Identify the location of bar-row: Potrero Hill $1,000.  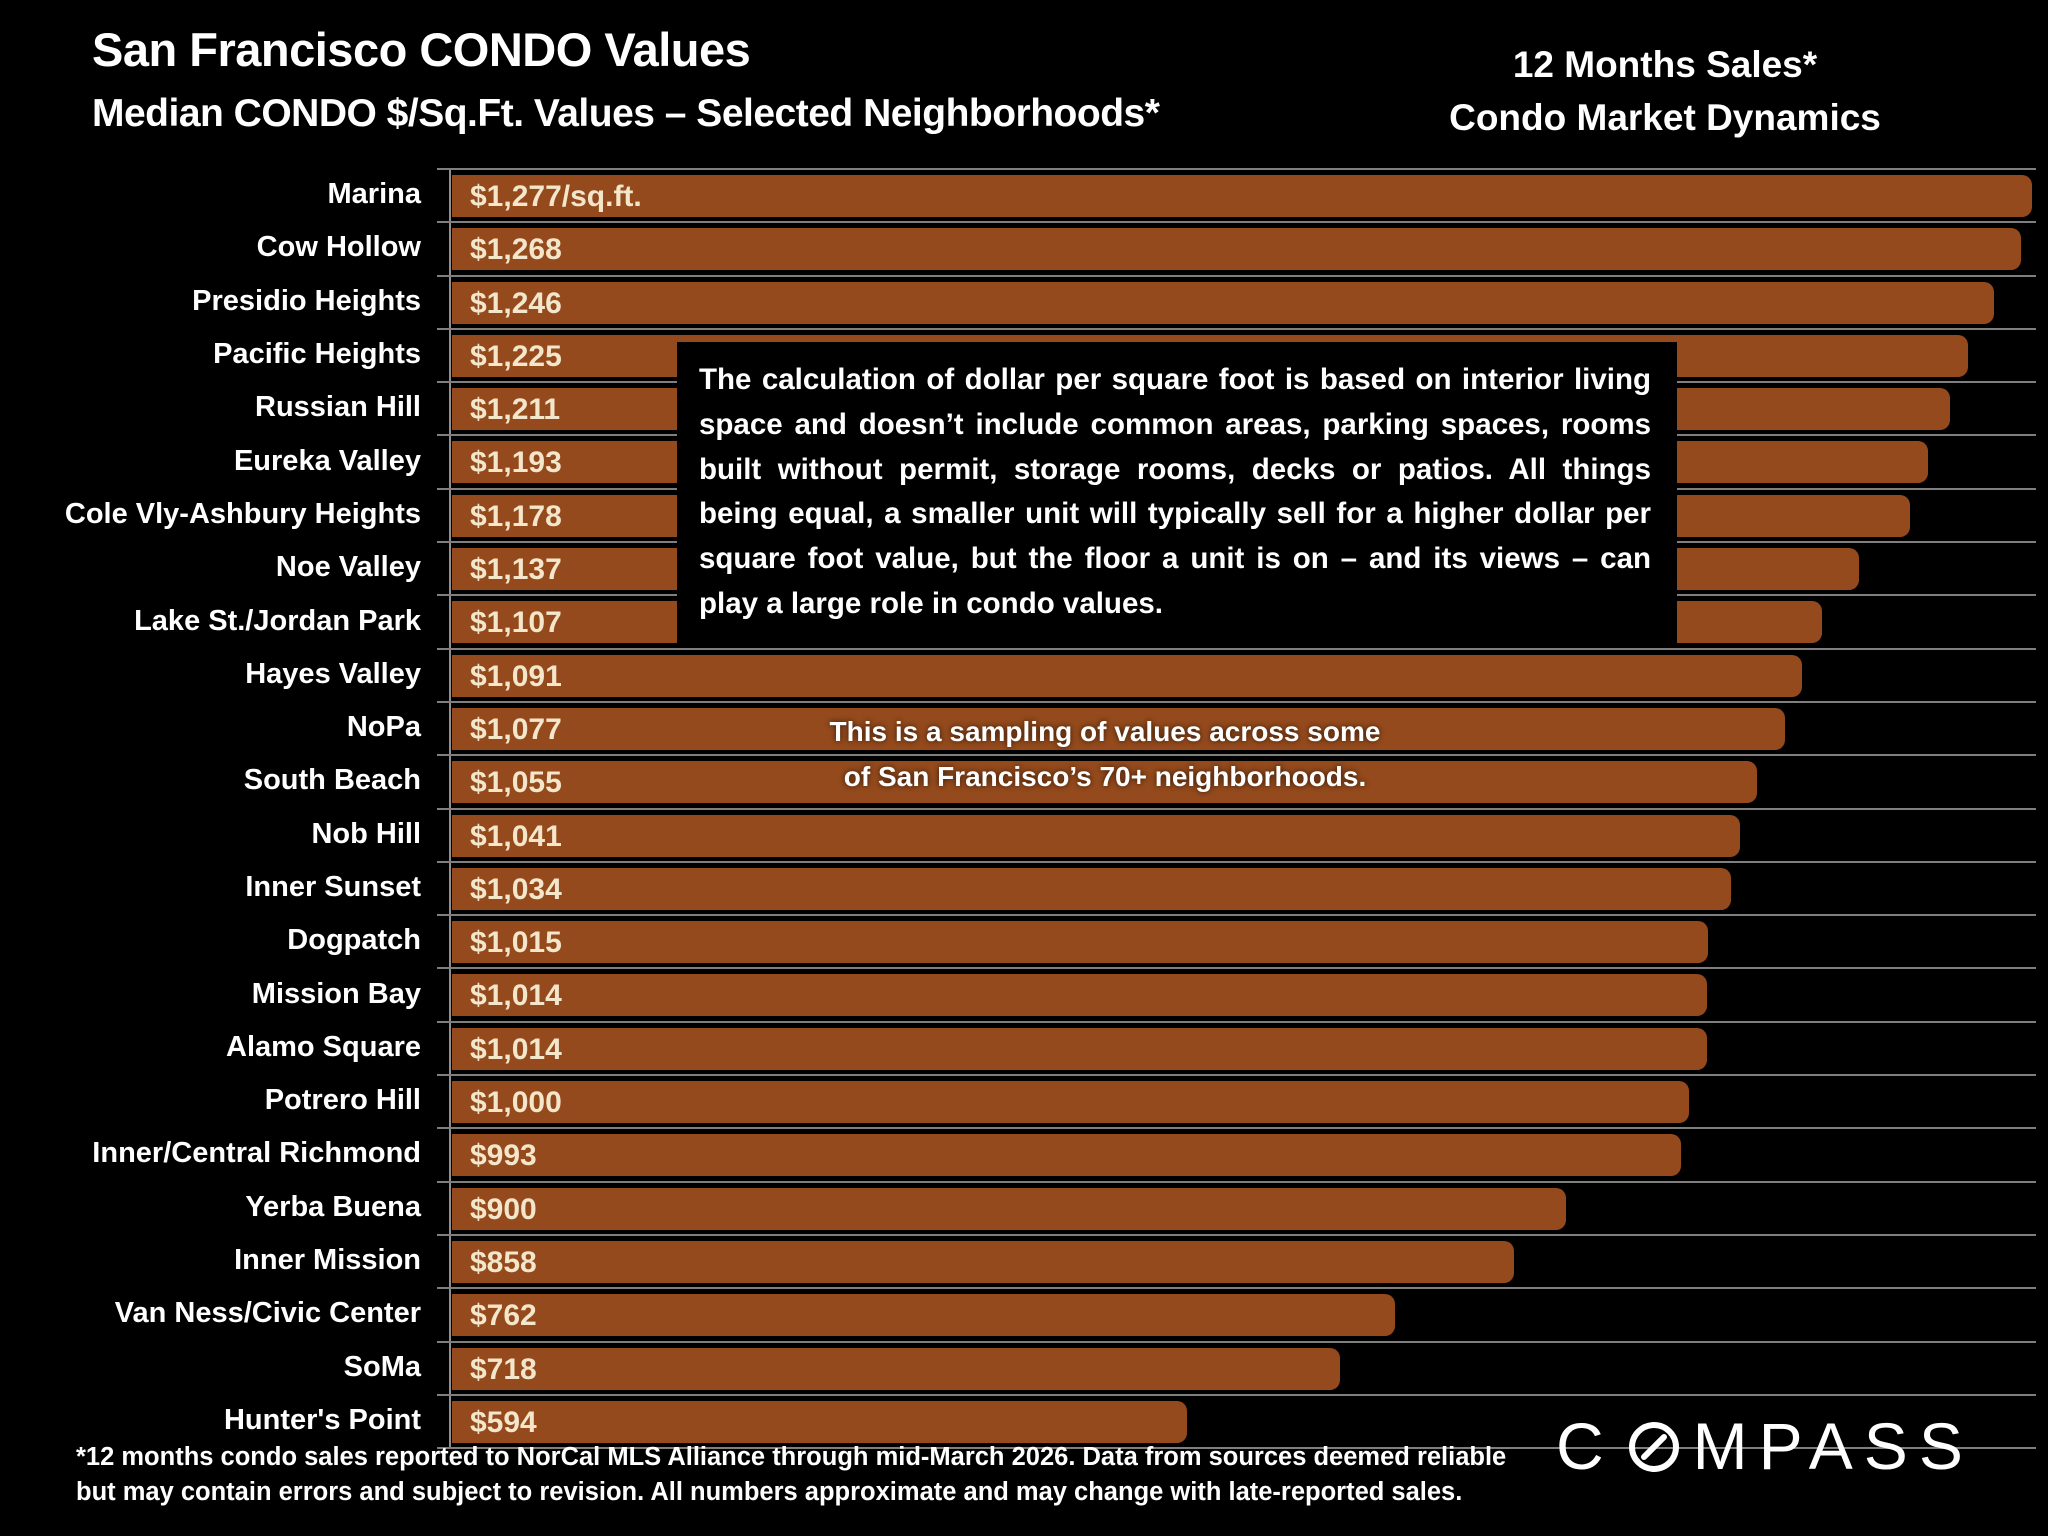
(1018, 1100).